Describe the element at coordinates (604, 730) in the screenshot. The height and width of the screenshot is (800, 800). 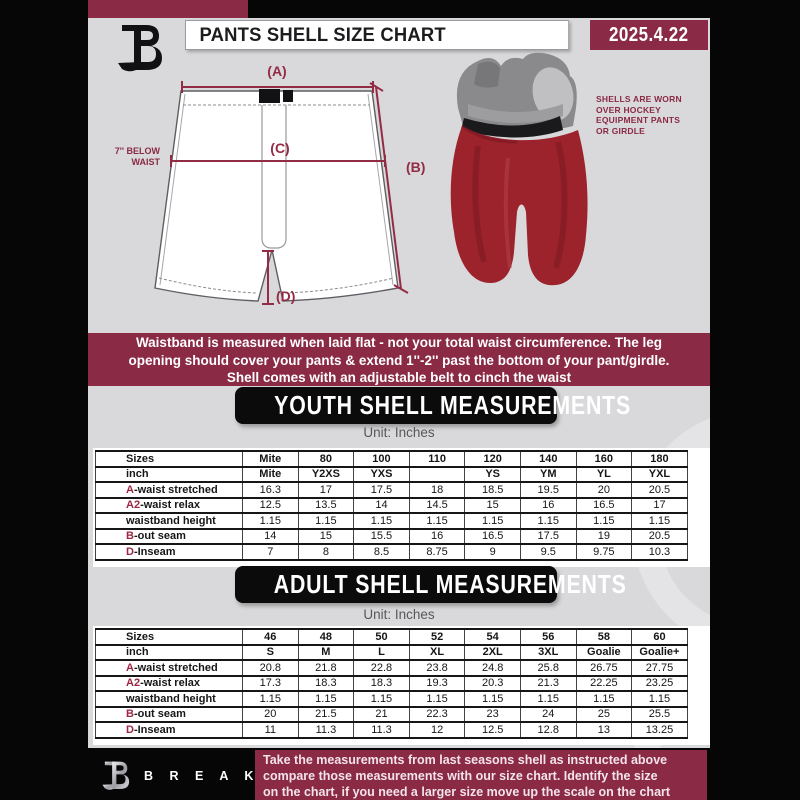
I see `measure-cell: 13` at that location.